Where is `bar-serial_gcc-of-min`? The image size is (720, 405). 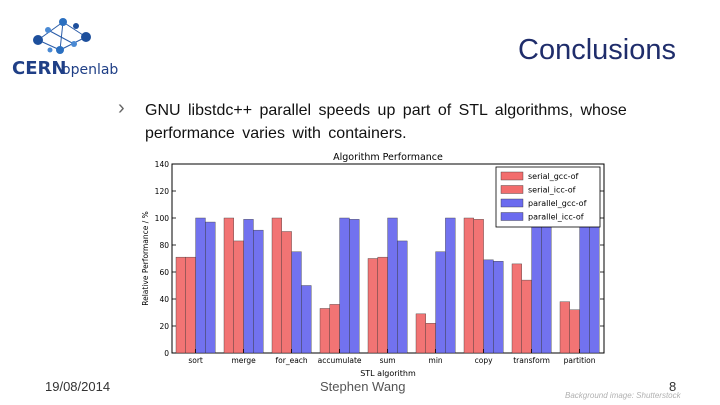
bar-serial_gcc-of-min is located at coordinates (421, 333).